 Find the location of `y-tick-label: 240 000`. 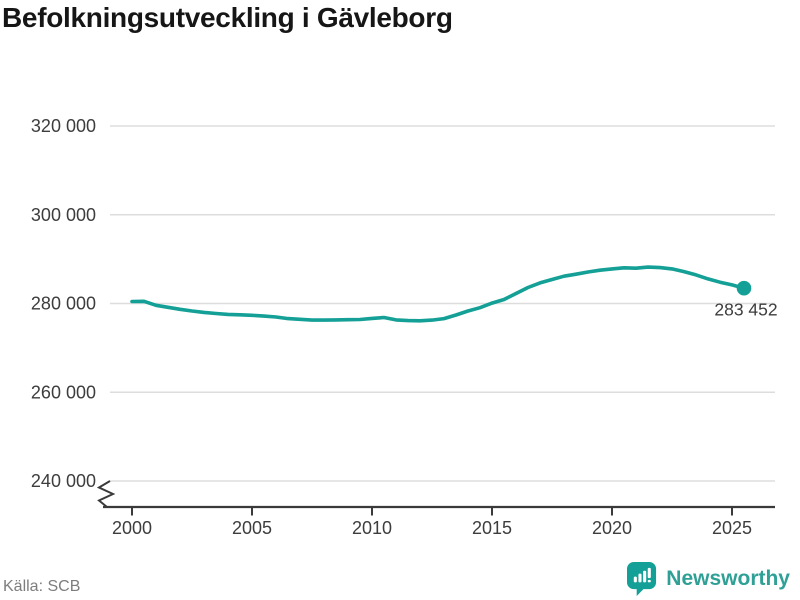

y-tick-label: 240 000 is located at coordinates (63, 481).